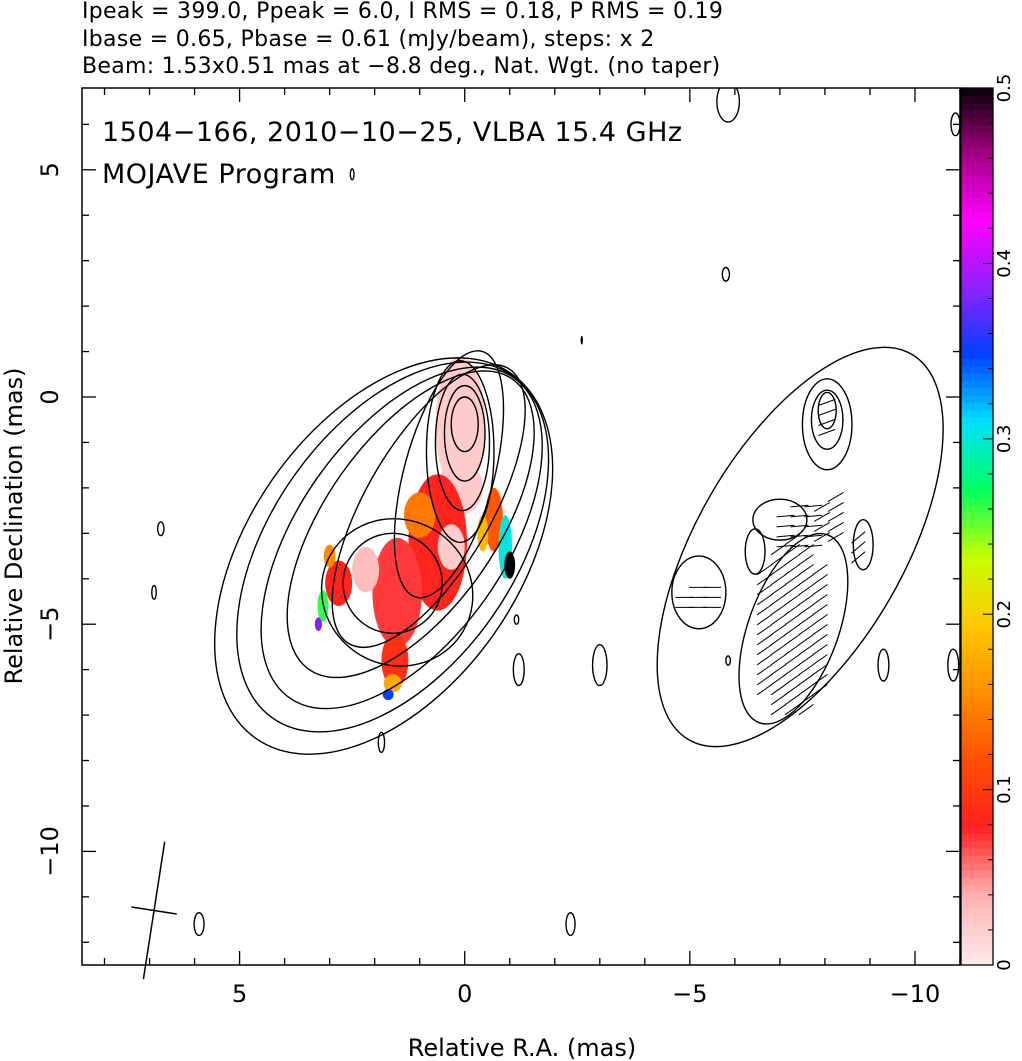 This screenshot has width=1022, height=1061. What do you see at coordinates (14, 525) in the screenshot?
I see `y-axis-title: Relative Declination (mas)` at bounding box center [14, 525].